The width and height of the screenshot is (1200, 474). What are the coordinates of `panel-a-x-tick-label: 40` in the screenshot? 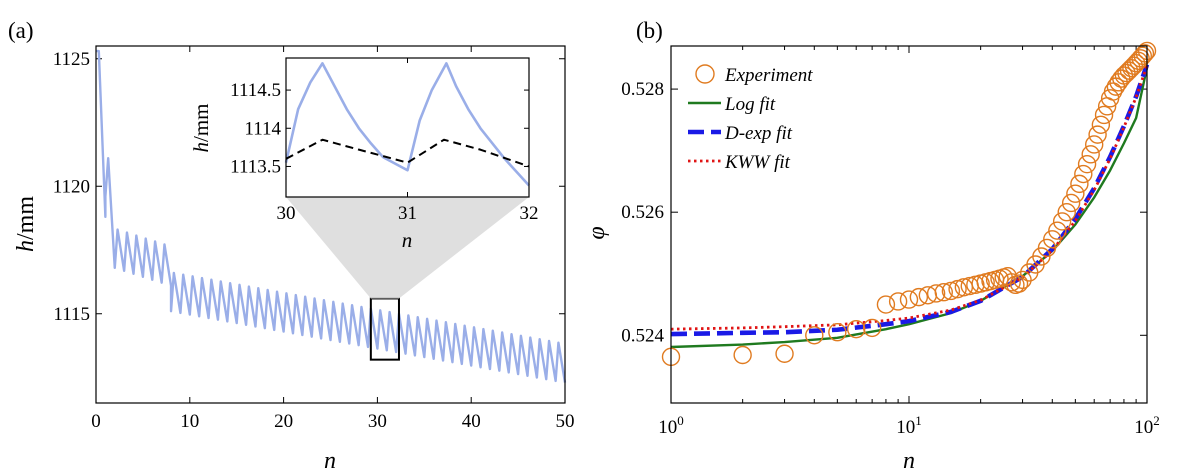 It's located at (471, 421).